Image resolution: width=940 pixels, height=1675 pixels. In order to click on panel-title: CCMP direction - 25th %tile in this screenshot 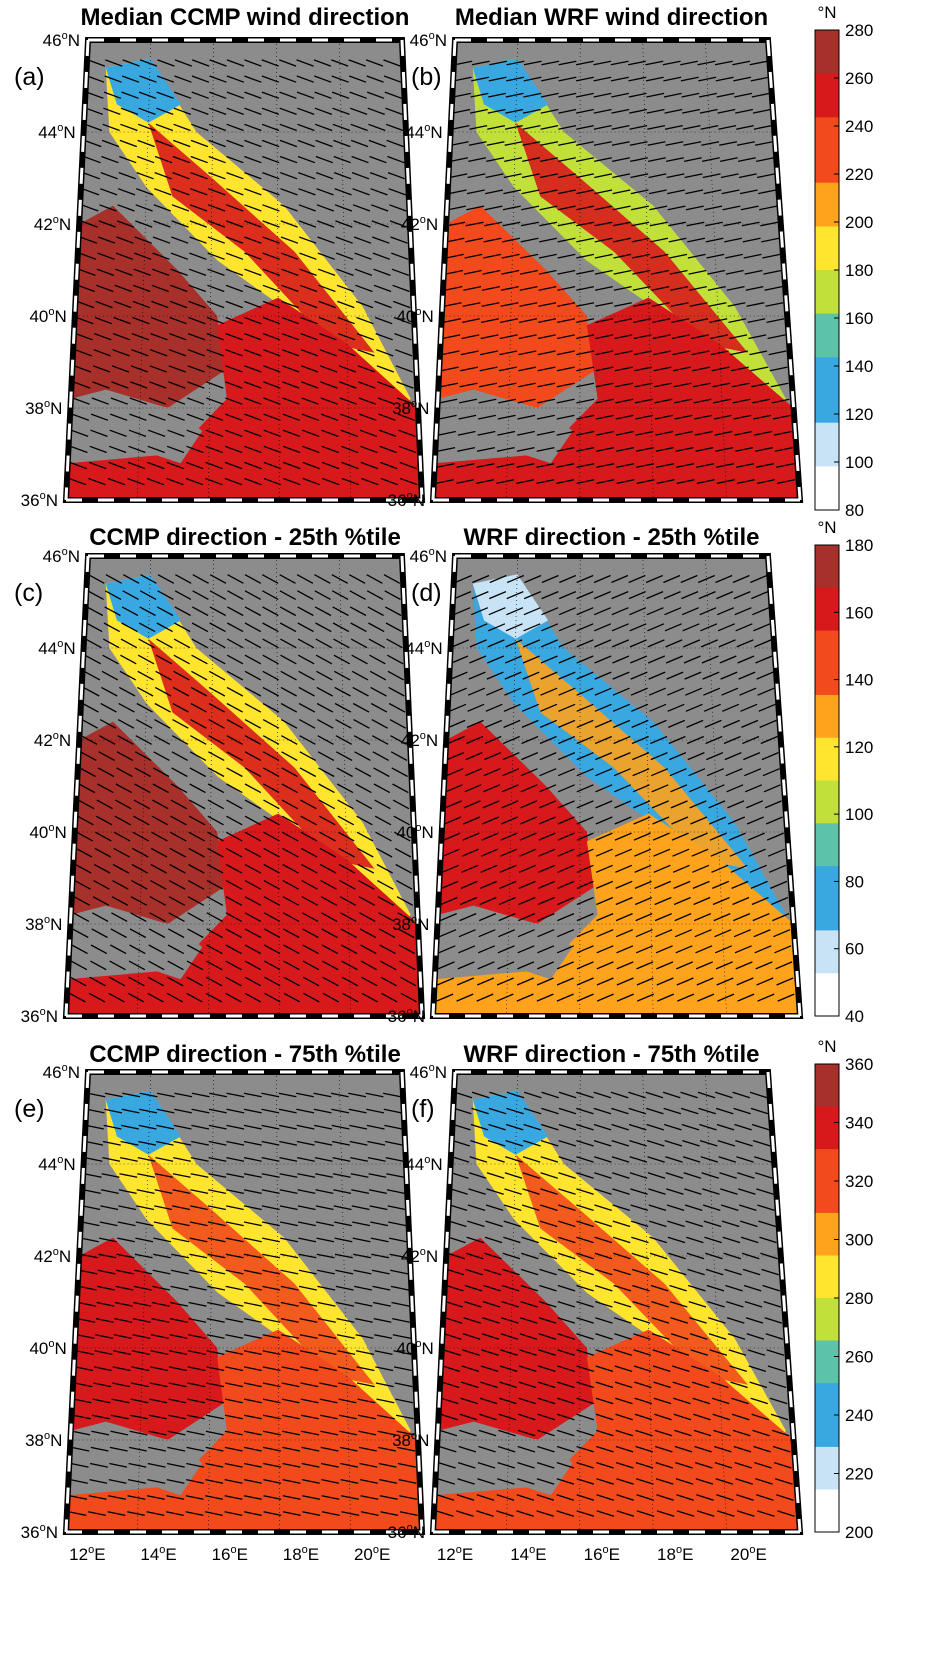, I will do `click(245, 537)`.